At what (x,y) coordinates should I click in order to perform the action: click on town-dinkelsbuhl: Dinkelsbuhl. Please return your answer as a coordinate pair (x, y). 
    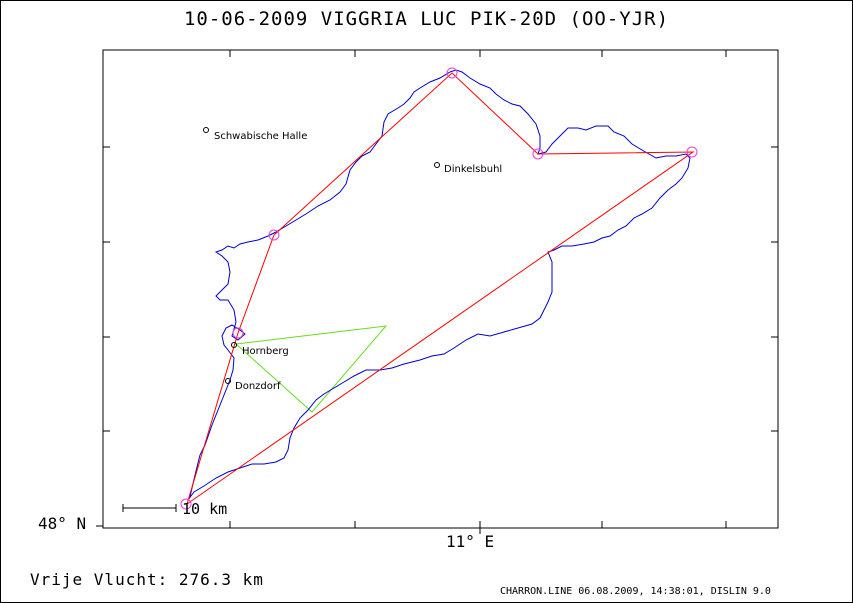
    Looking at the image, I should click on (468, 168).